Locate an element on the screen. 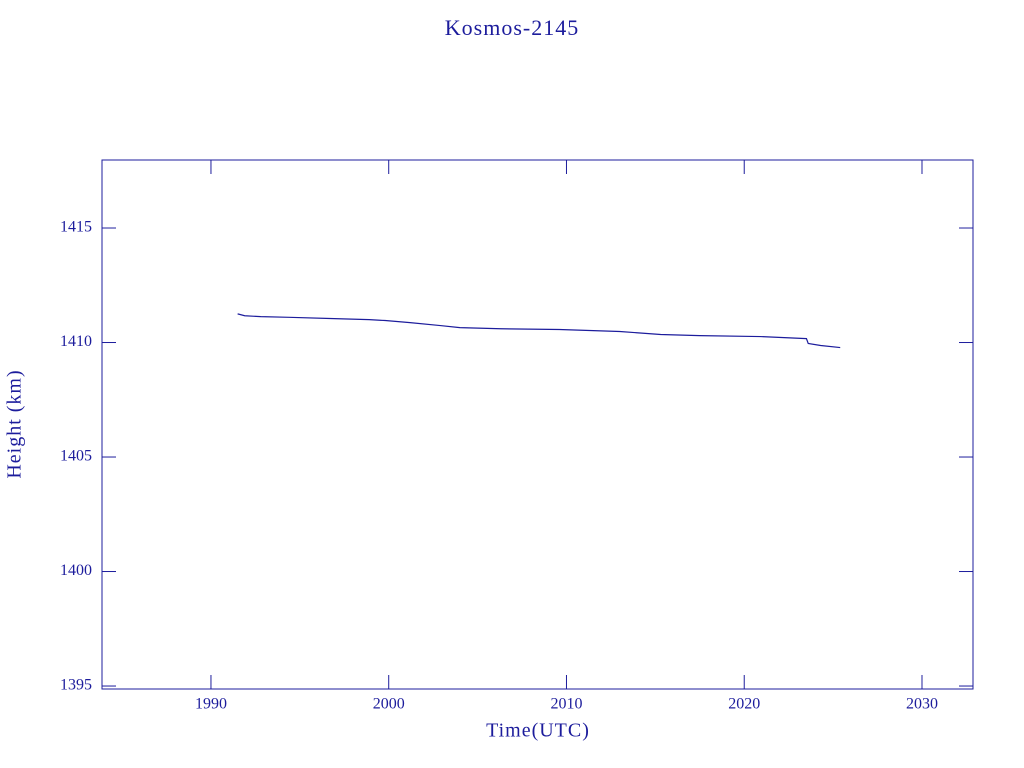 This screenshot has width=1024, height=768. x-axis-label: Time(UTC) is located at coordinates (538, 731).